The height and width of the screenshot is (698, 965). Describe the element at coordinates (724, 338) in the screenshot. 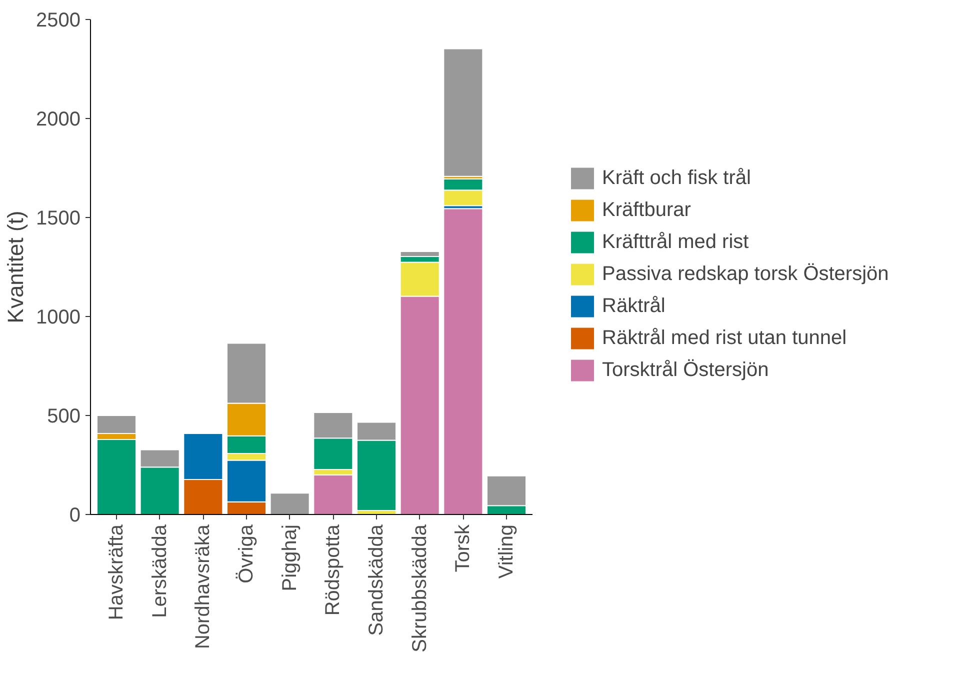

I see `legend-label: Räktrål med rist utan tunnel` at that location.